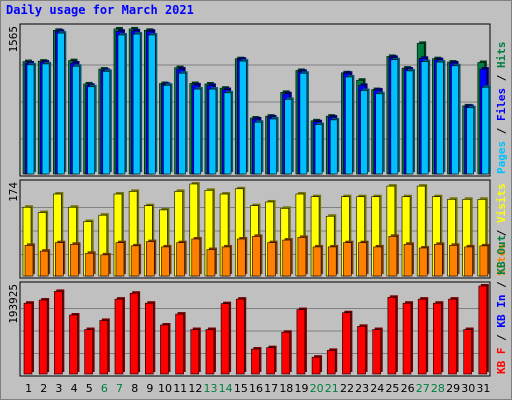  I want to click on x-tick-label: 25, so click(392, 388).